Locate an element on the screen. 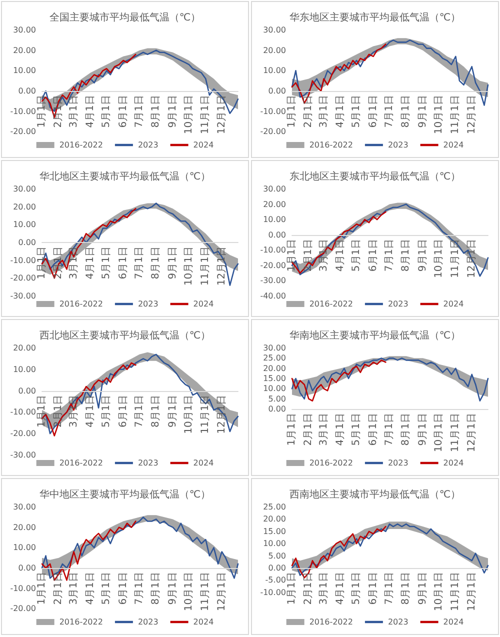  chart-title: 华东地区主要城市平均最低气温（℃） is located at coordinates (375, 18).